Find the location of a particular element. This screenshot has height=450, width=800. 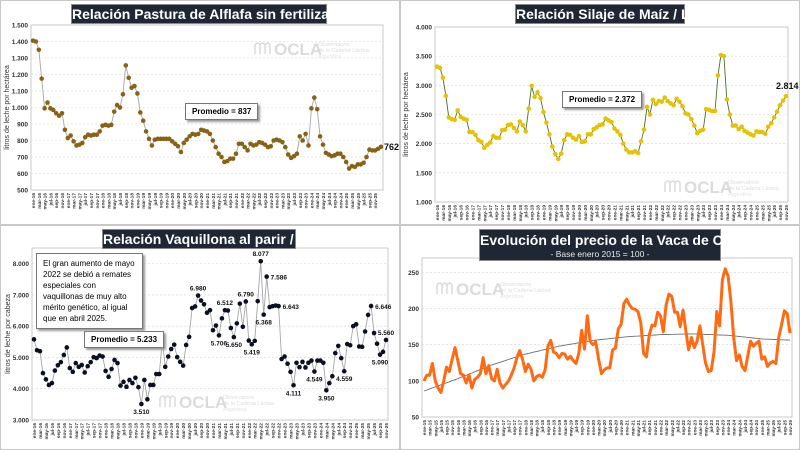

x-tick-label: nov-21 is located at coordinates (244, 431).